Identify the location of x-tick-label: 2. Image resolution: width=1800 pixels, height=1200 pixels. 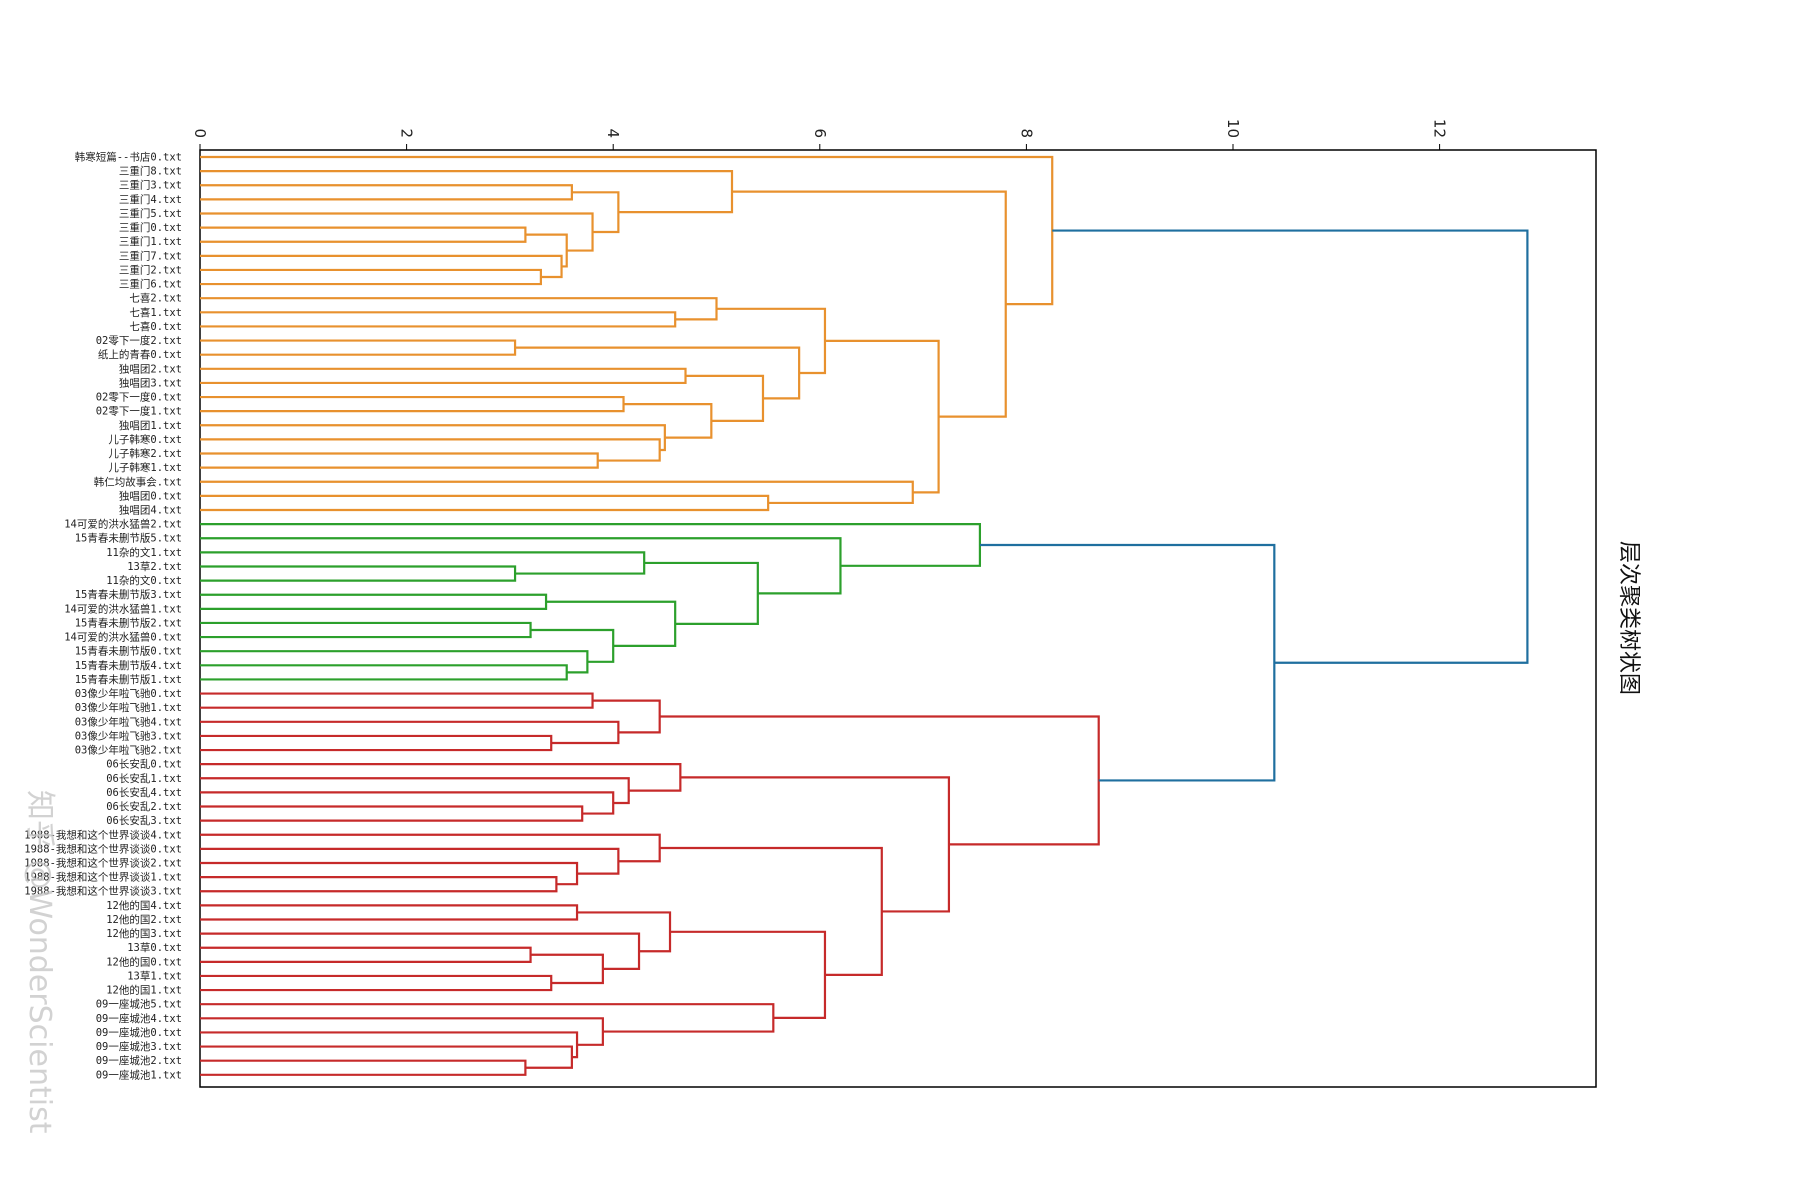
(407, 133).